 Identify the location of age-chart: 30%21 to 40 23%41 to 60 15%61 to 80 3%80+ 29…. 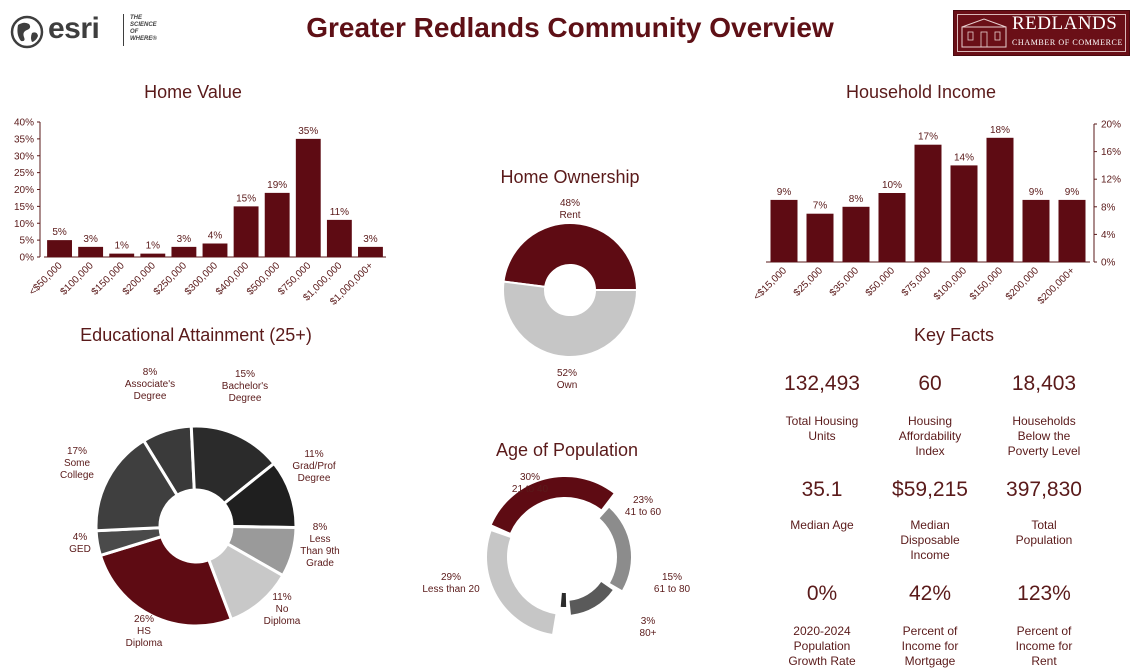
(556, 555).